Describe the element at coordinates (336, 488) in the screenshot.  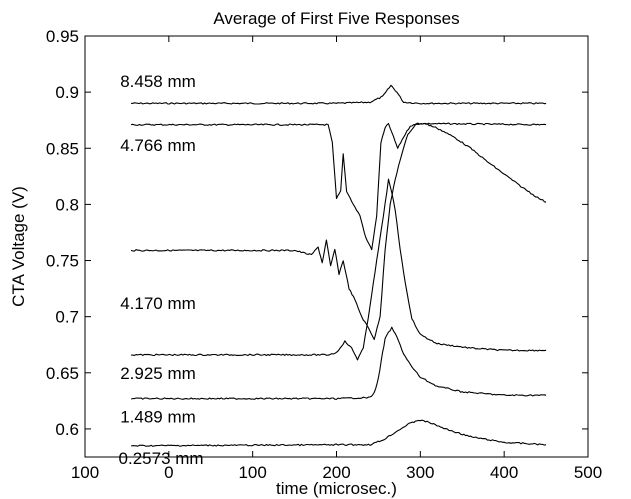
I see `x-axis-label: time (microsec.)` at that location.